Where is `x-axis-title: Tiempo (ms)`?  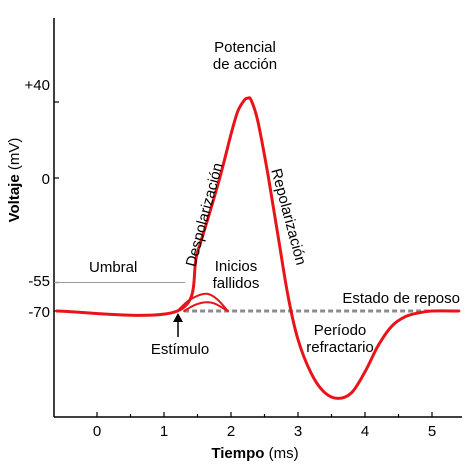 x-axis-title: Tiempo (ms) is located at coordinates (254, 453).